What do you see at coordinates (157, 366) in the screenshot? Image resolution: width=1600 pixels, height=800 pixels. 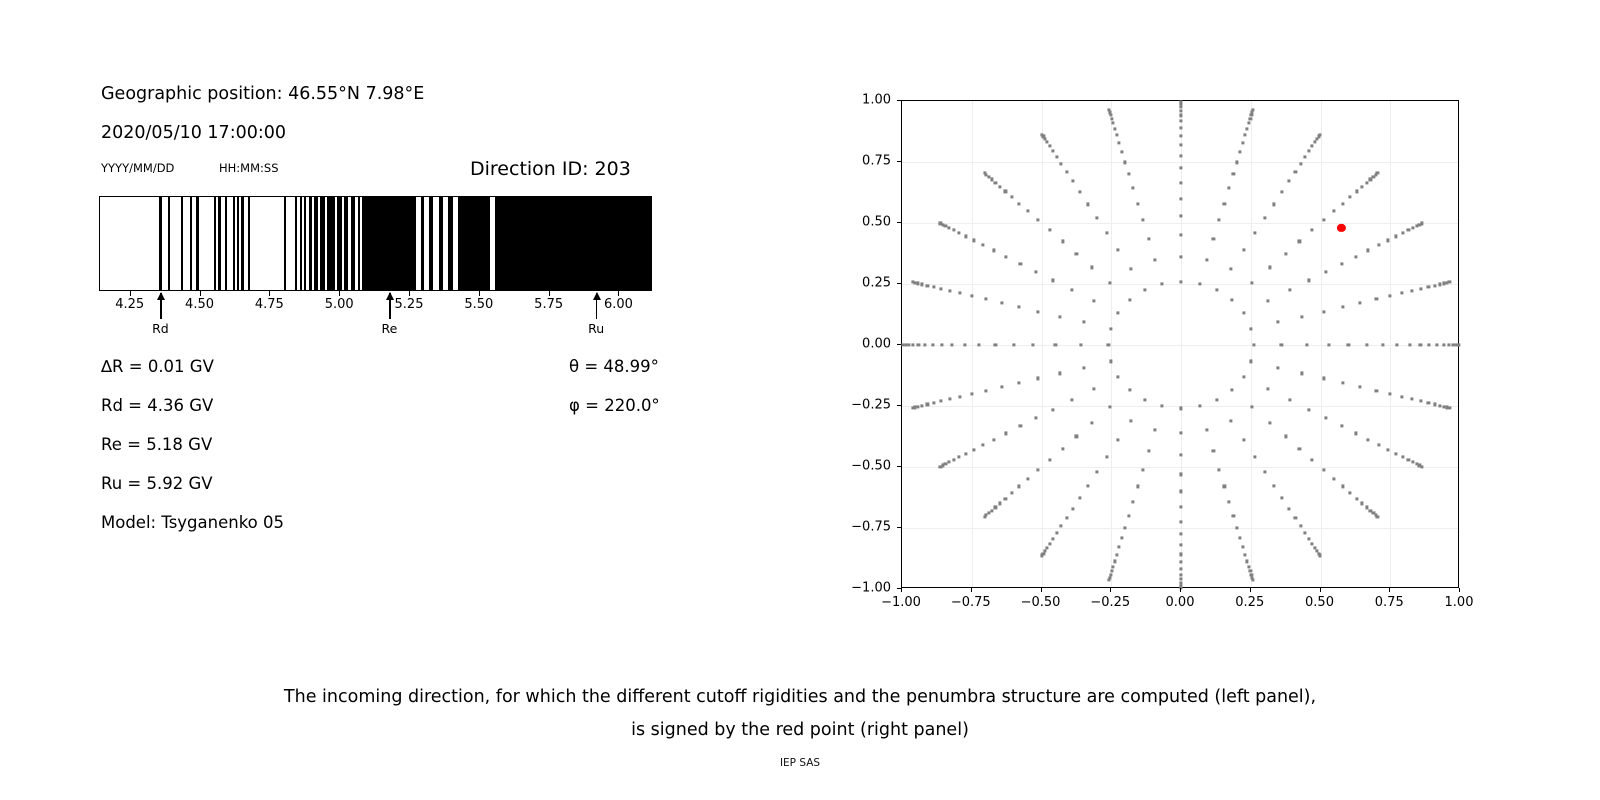 I see `stat-line: ∆R = 0.01 GV` at bounding box center [157, 366].